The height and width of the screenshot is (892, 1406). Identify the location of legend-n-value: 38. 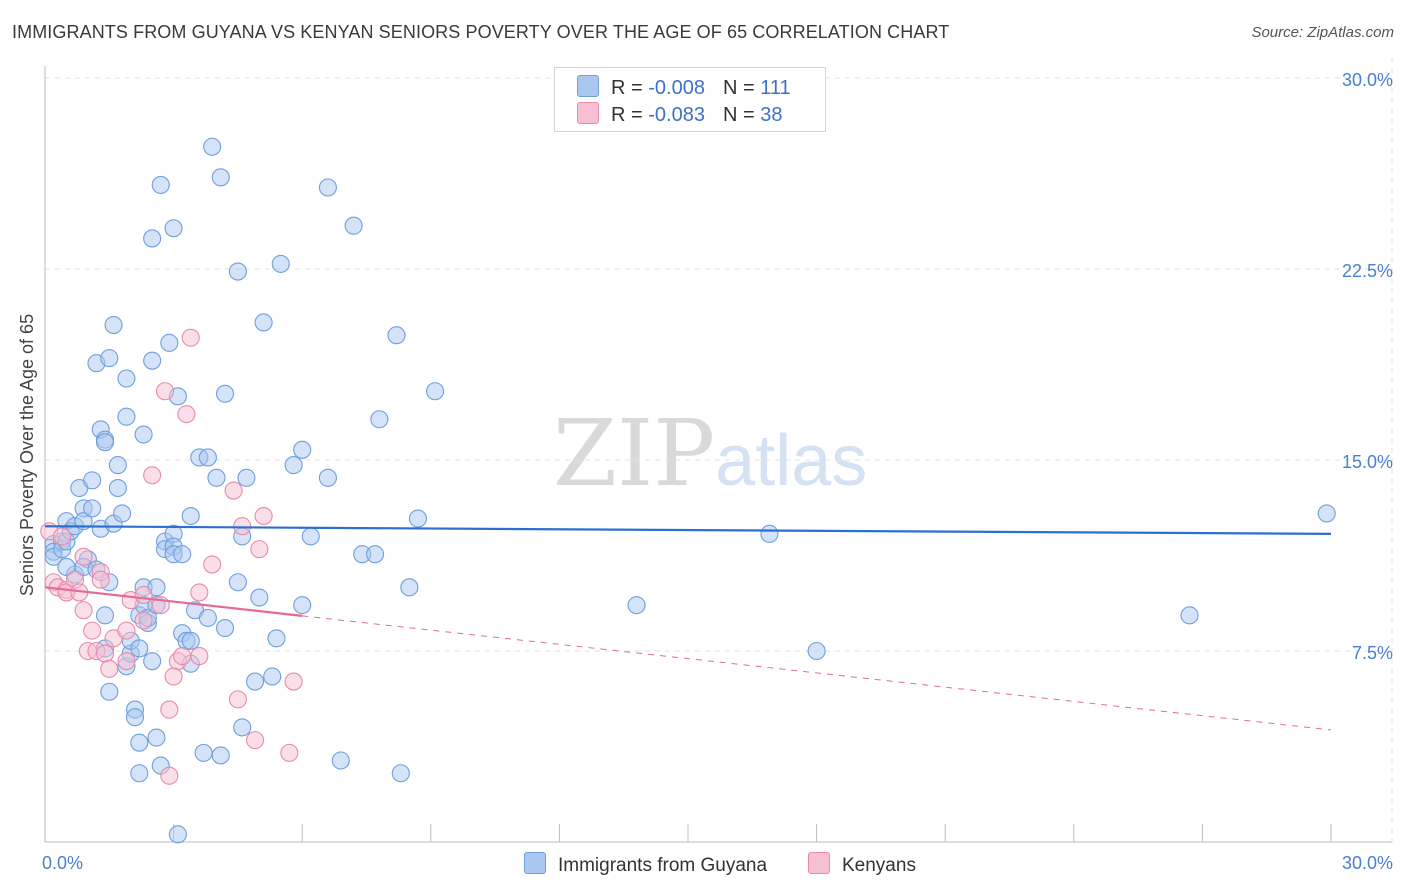
(771, 115).